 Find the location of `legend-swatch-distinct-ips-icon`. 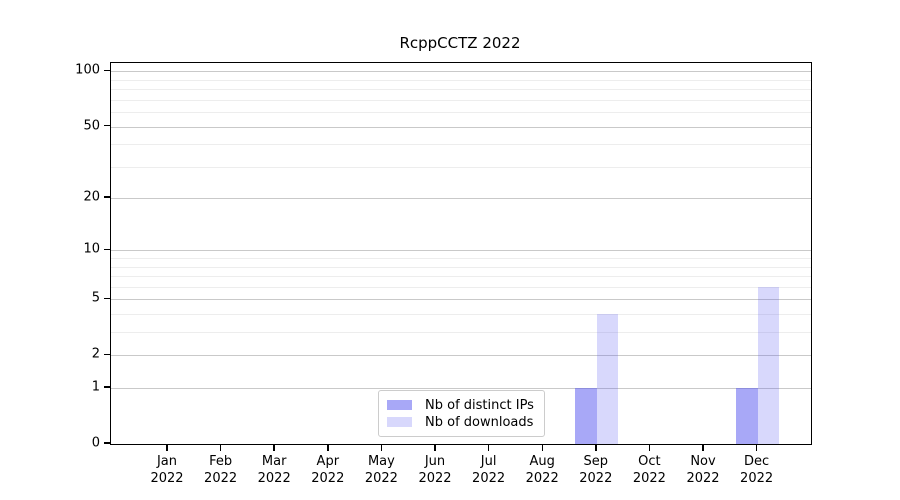

legend-swatch-distinct-ips-icon is located at coordinates (399, 405).